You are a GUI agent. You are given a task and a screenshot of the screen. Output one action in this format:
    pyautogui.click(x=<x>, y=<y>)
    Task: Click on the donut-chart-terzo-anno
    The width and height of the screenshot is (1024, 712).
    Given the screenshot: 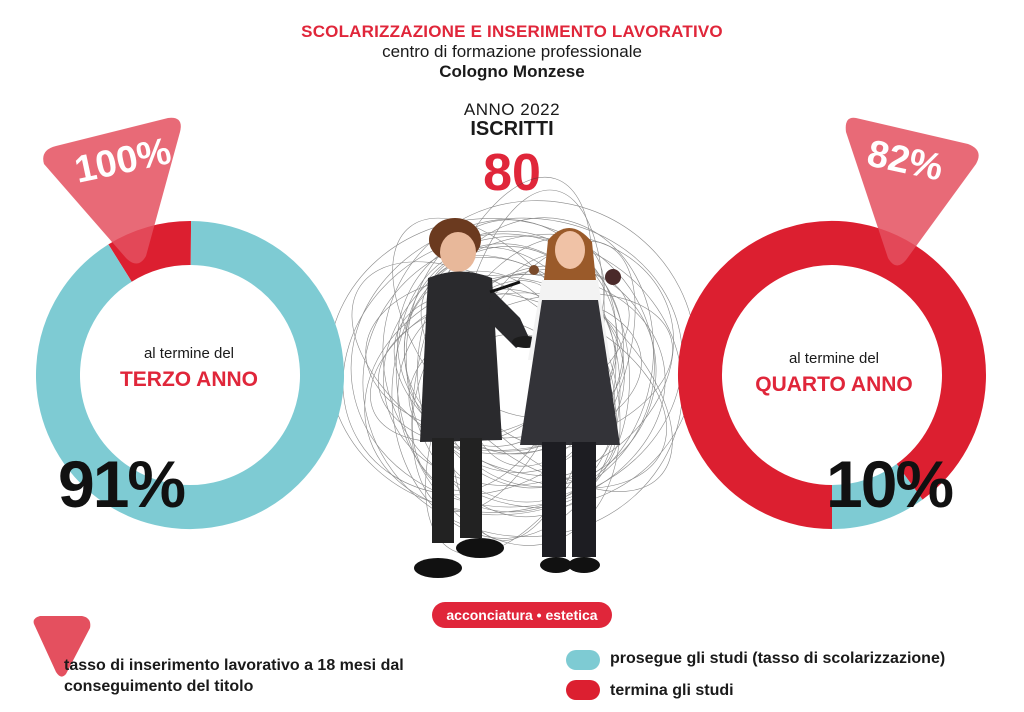 What is the action you would take?
    pyautogui.click(x=190, y=375)
    